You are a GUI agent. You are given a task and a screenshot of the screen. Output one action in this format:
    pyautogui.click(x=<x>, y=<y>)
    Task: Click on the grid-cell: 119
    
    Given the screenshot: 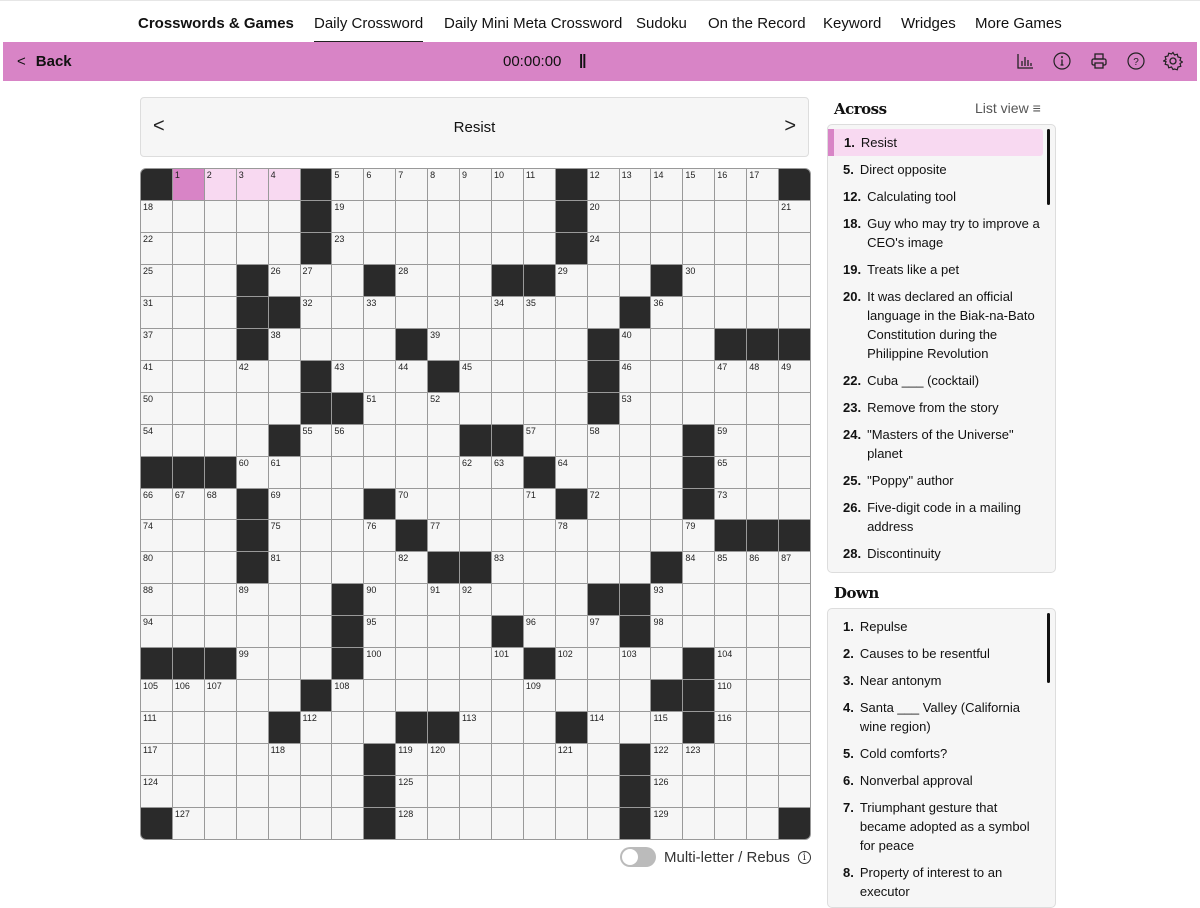 What is the action you would take?
    pyautogui.click(x=412, y=760)
    